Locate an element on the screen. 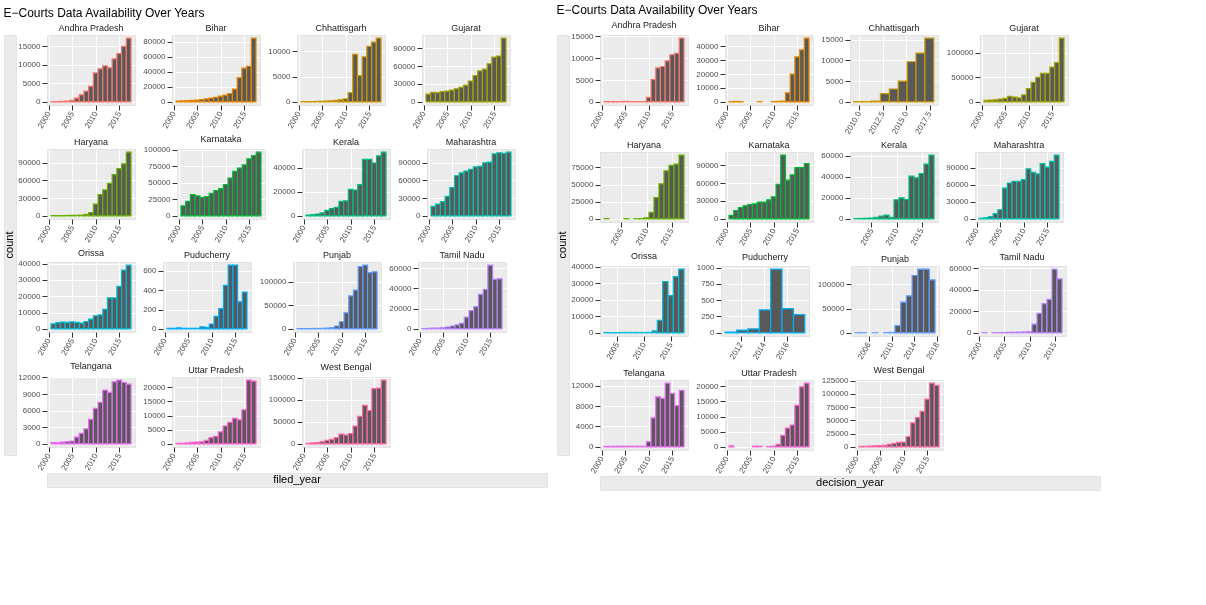 The width and height of the screenshot is (1206, 605). y-tick-label: 200 is located at coordinates (150, 310).